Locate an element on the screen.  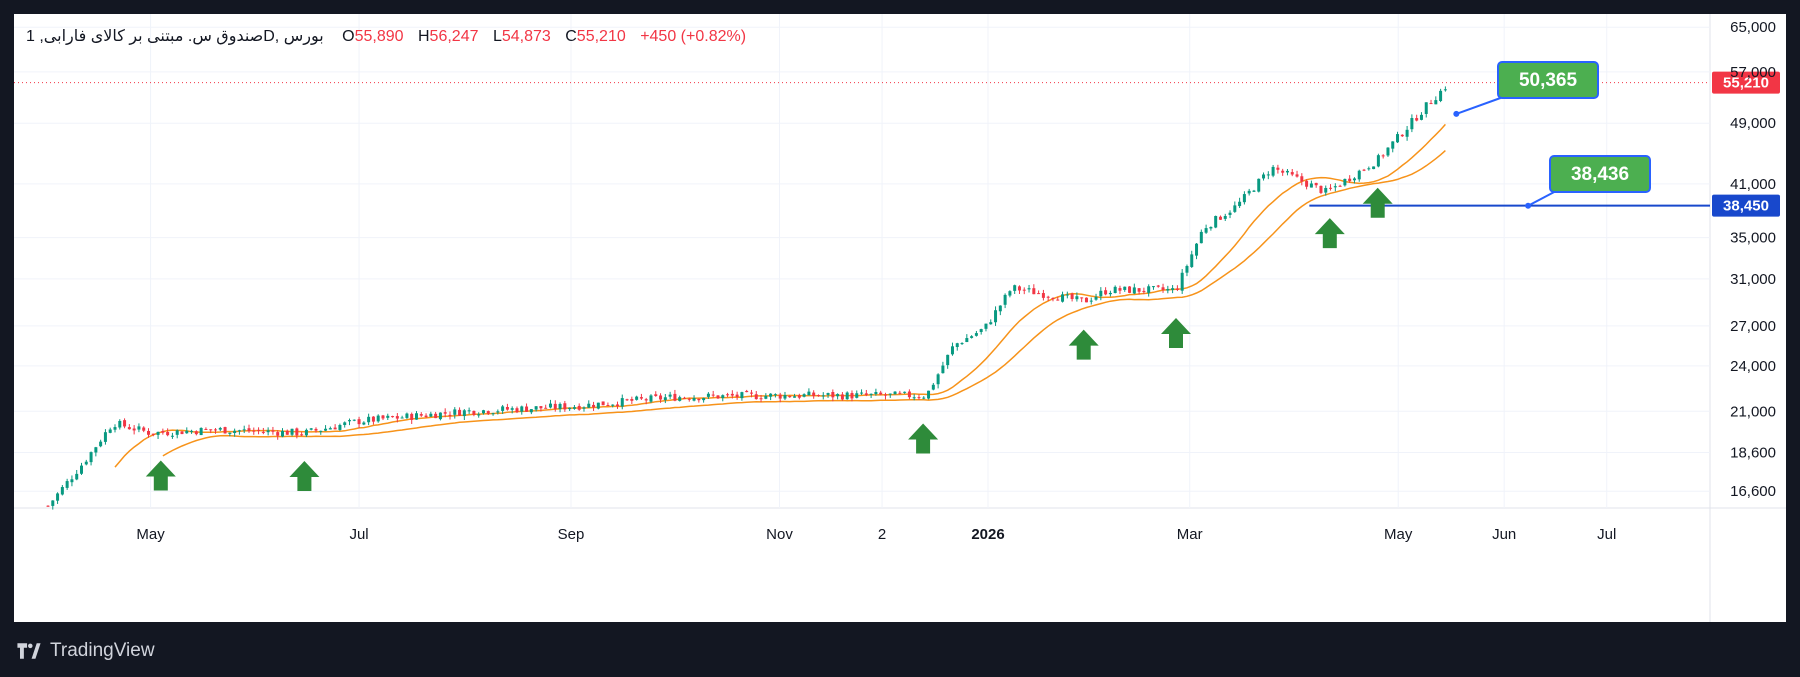
y-tick-label: 41,000 is located at coordinates (1753, 184).